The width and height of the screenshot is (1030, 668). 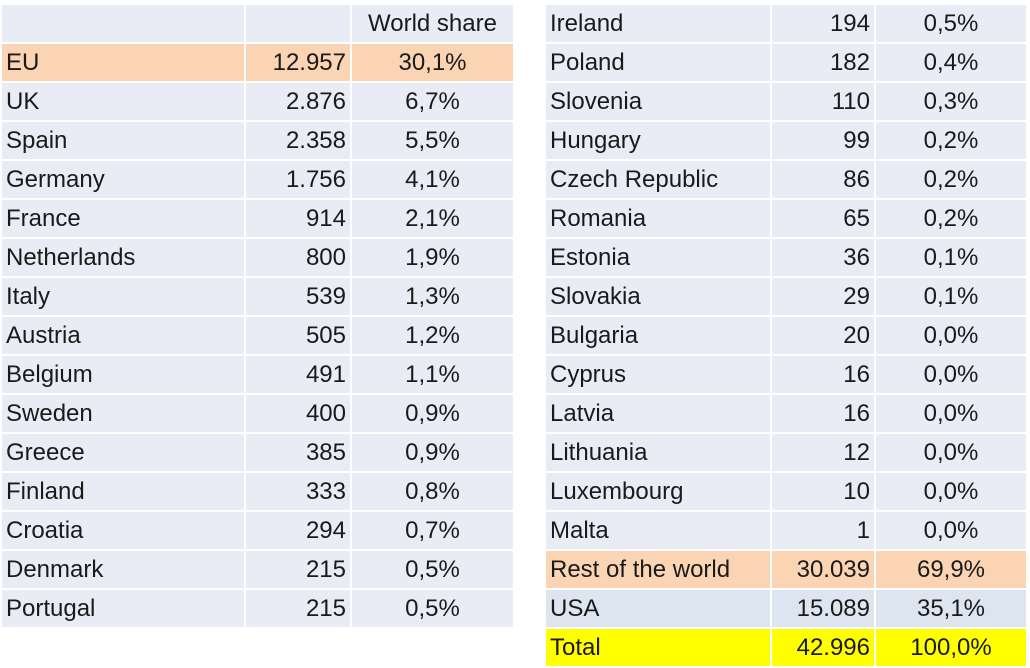 What do you see at coordinates (432, 140) in the screenshot?
I see `cell-share: 5,5%` at bounding box center [432, 140].